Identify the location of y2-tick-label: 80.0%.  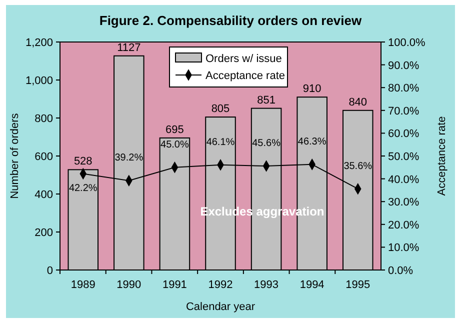
(404, 88).